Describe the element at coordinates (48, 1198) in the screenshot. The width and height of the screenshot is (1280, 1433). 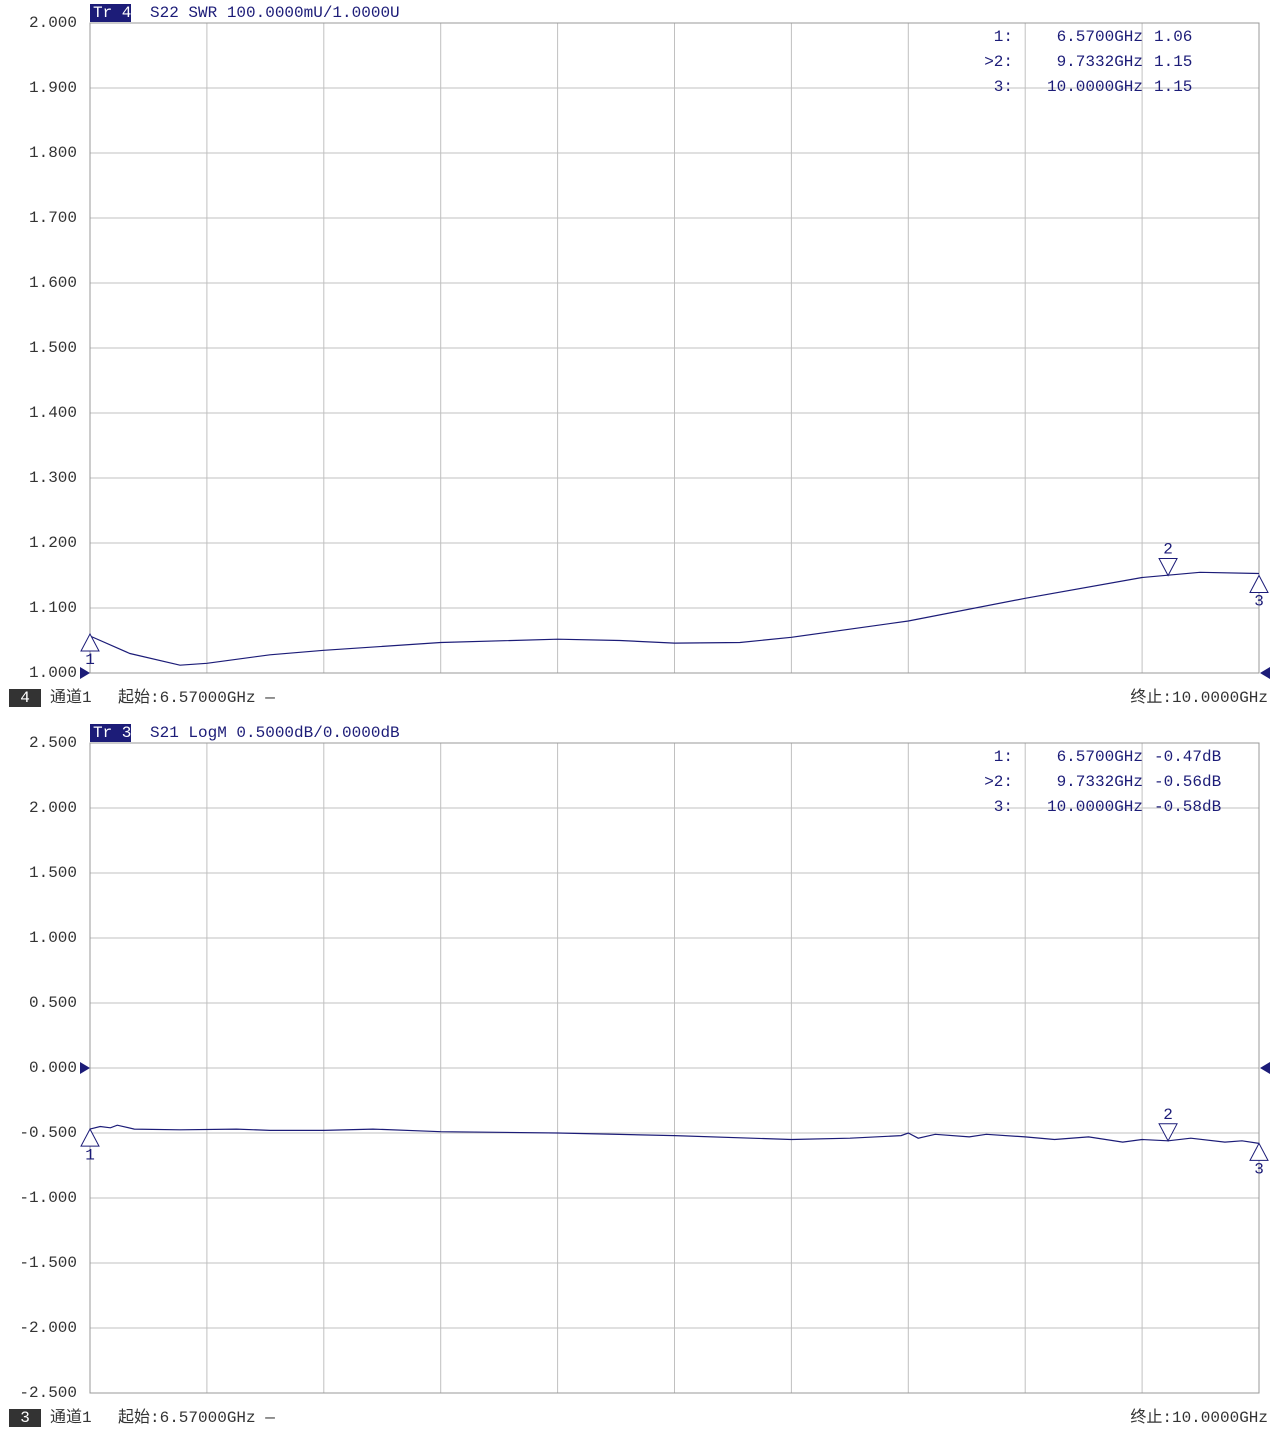
I see `y-tick-label: -1.000` at that location.